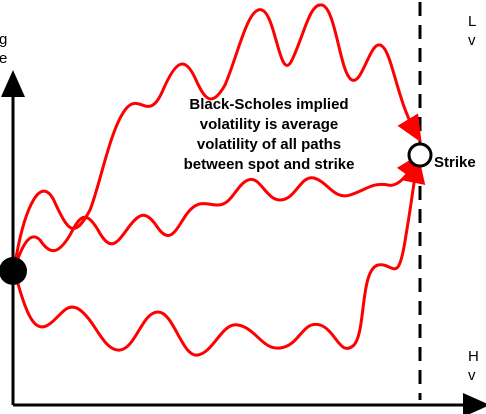  I want to click on y-axis-label-fragment-line: e, so click(4, 58).